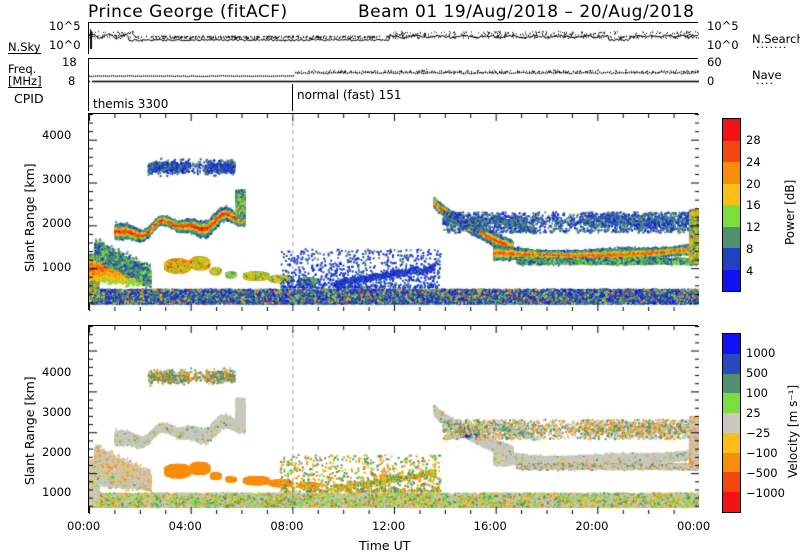 The height and width of the screenshot is (554, 800). What do you see at coordinates (723, 26) in the screenshot?
I see `nsearch-tick-top: 10^5` at bounding box center [723, 26].